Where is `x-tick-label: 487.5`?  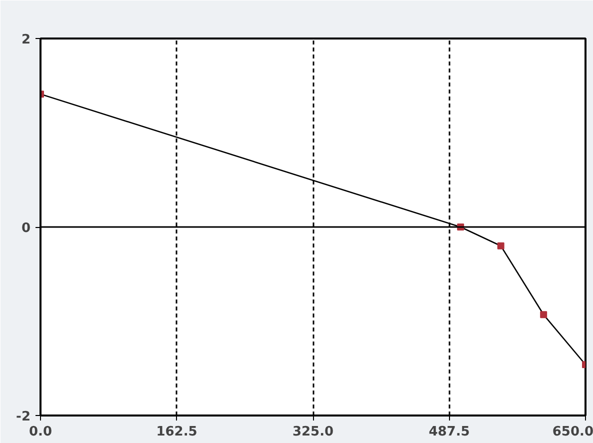
x-tick-label: 487.5 is located at coordinates (449, 432).